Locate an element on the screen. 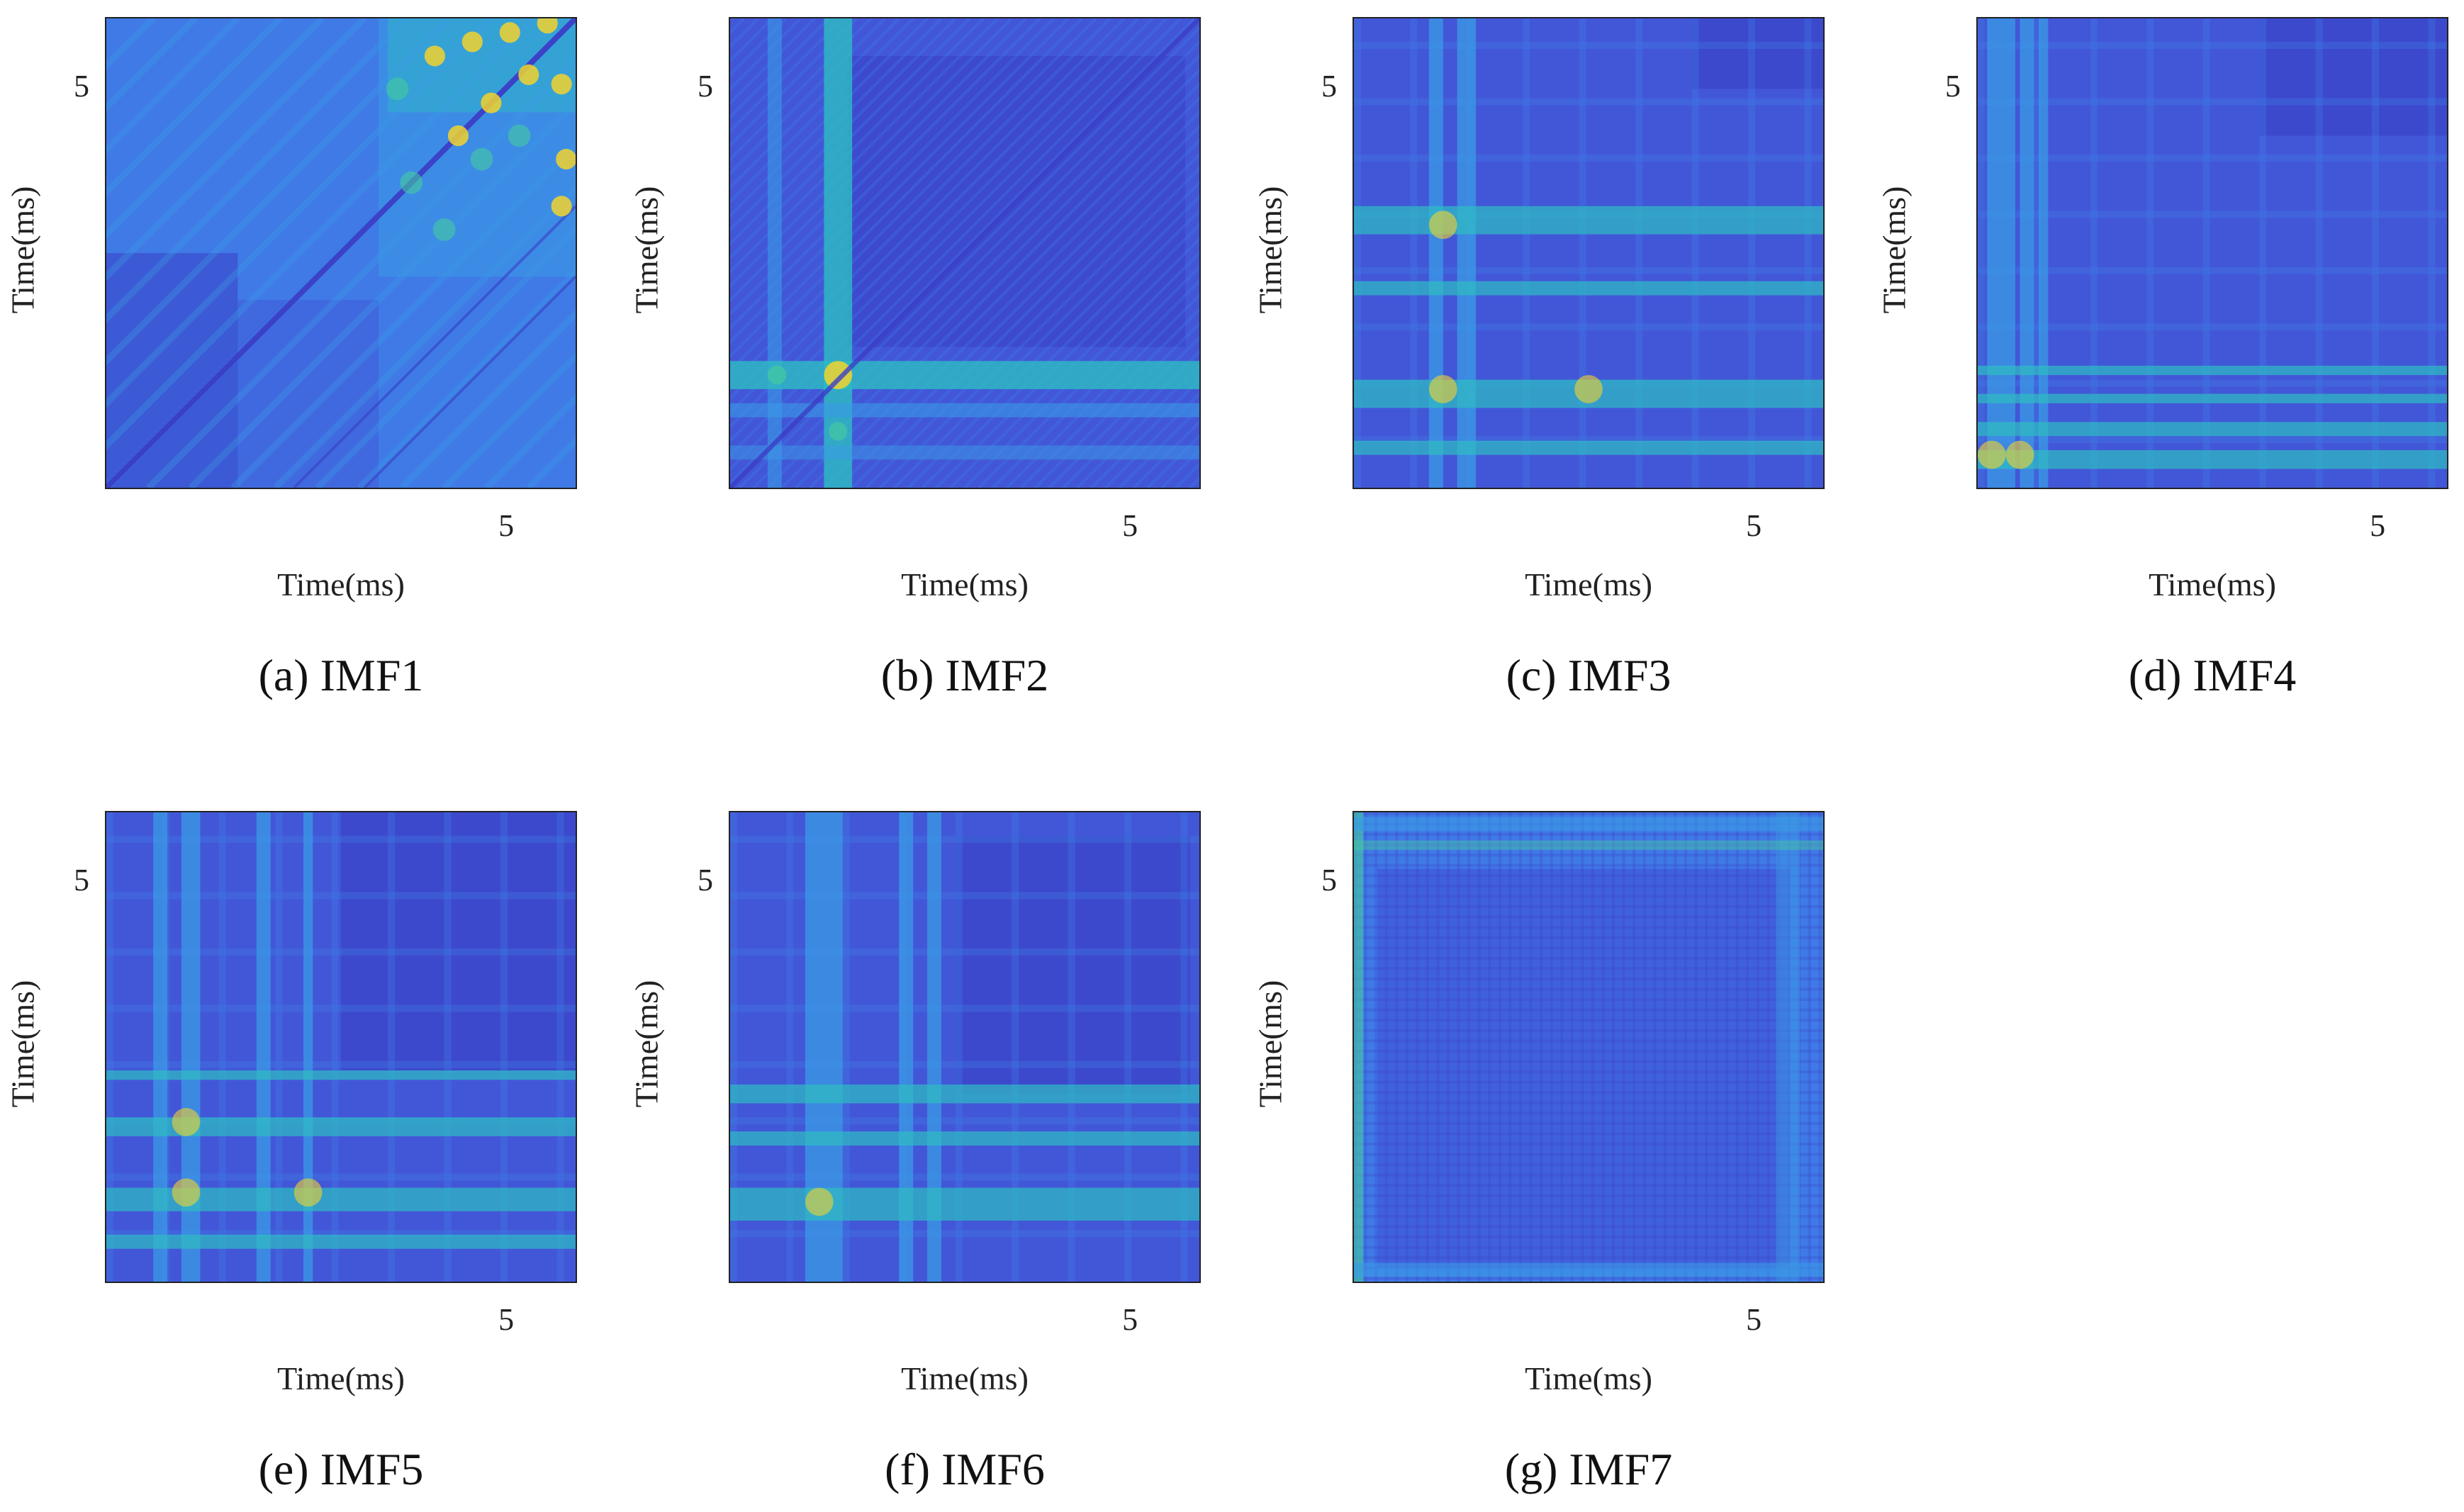 This screenshot has height=1512, width=2464. y-axis-label: Time(ms) is located at coordinates (22, 250).